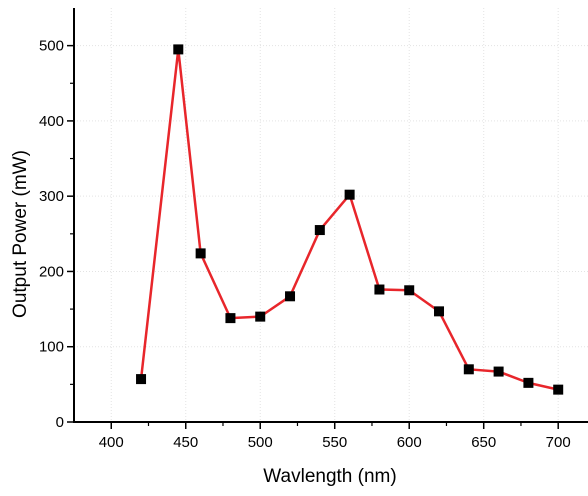 This screenshot has width=588, height=496. What do you see at coordinates (260, 442) in the screenshot?
I see `x-tick-label: 500` at bounding box center [260, 442].